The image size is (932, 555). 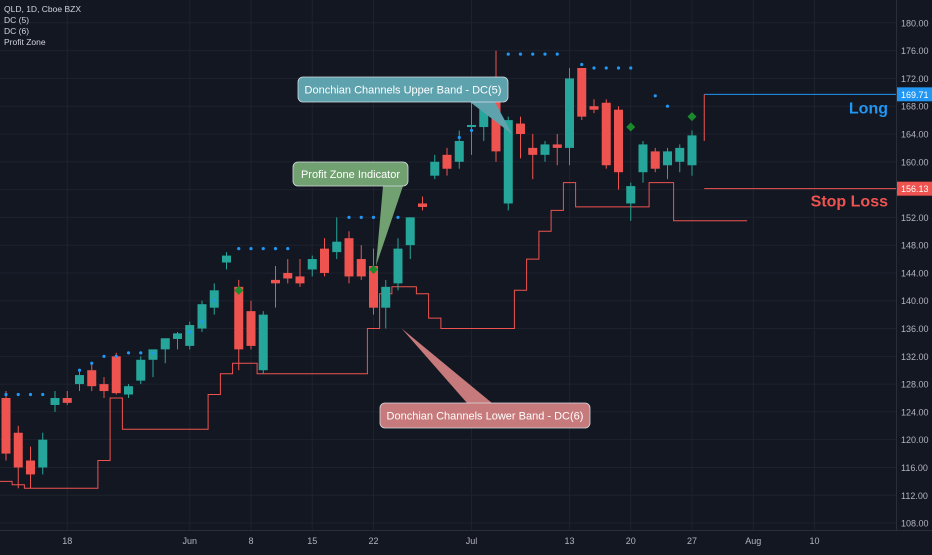 What do you see at coordinates (350, 175) in the screenshot?
I see `callout-text: Profit Zone Indicator` at bounding box center [350, 175].